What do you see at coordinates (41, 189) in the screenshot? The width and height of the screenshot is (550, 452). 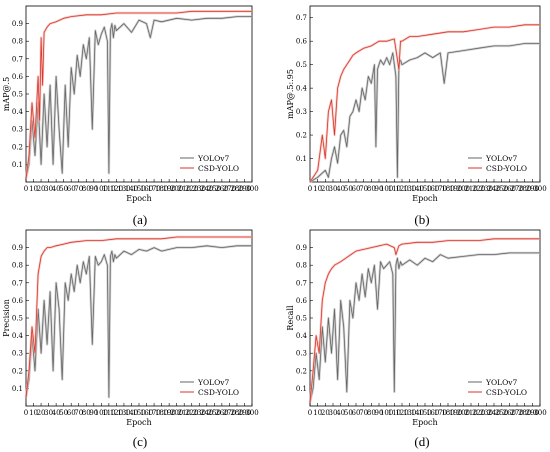 I see `x-tick-label: 20` at bounding box center [41, 189].